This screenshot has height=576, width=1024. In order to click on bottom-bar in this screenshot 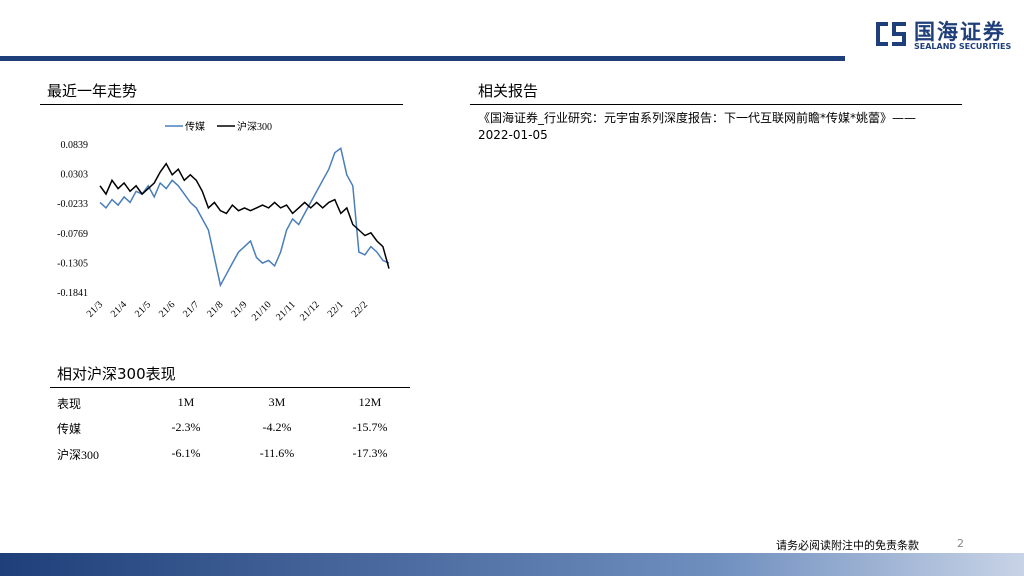, I will do `click(512, 564)`.